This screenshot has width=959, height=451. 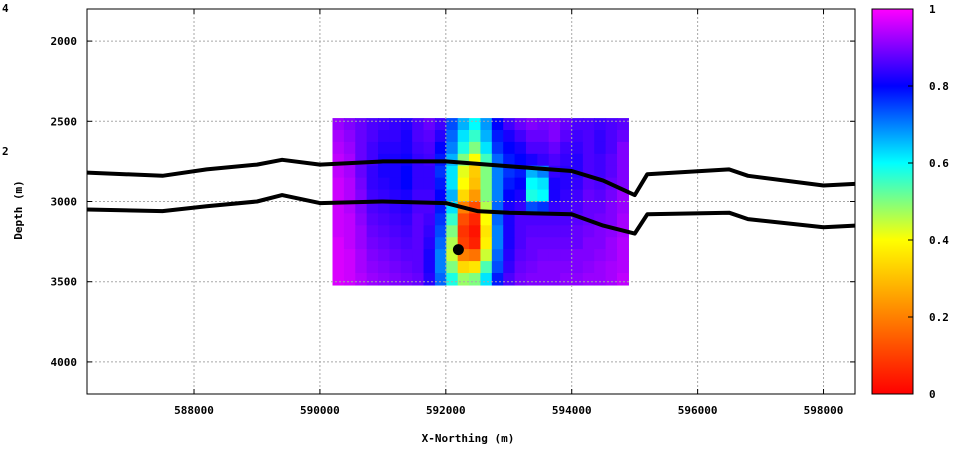 What do you see at coordinates (64, 41) in the screenshot?
I see `y-tick-label: 2000` at bounding box center [64, 41].